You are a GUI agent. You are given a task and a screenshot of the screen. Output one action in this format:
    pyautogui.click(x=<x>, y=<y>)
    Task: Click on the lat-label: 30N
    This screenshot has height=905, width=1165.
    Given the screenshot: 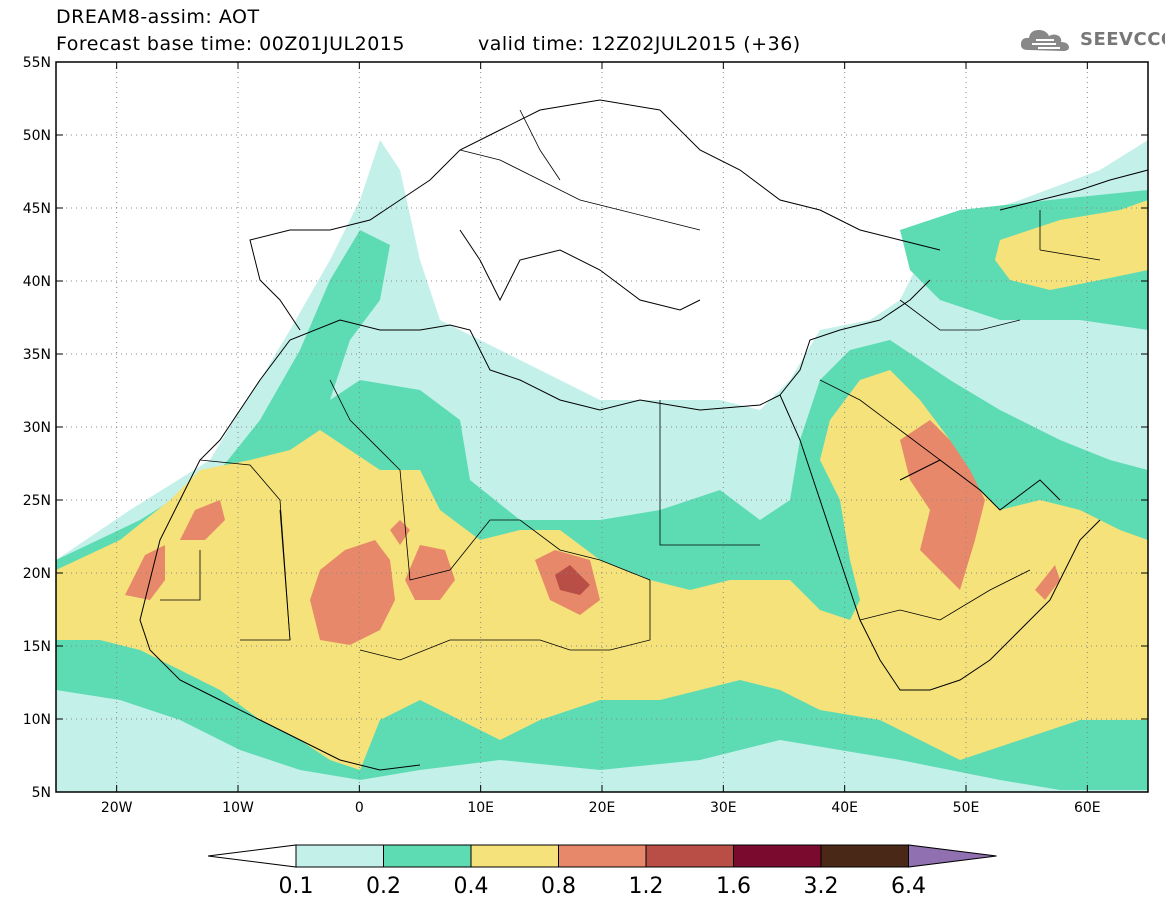 What is the action you would take?
    pyautogui.click(x=37, y=428)
    